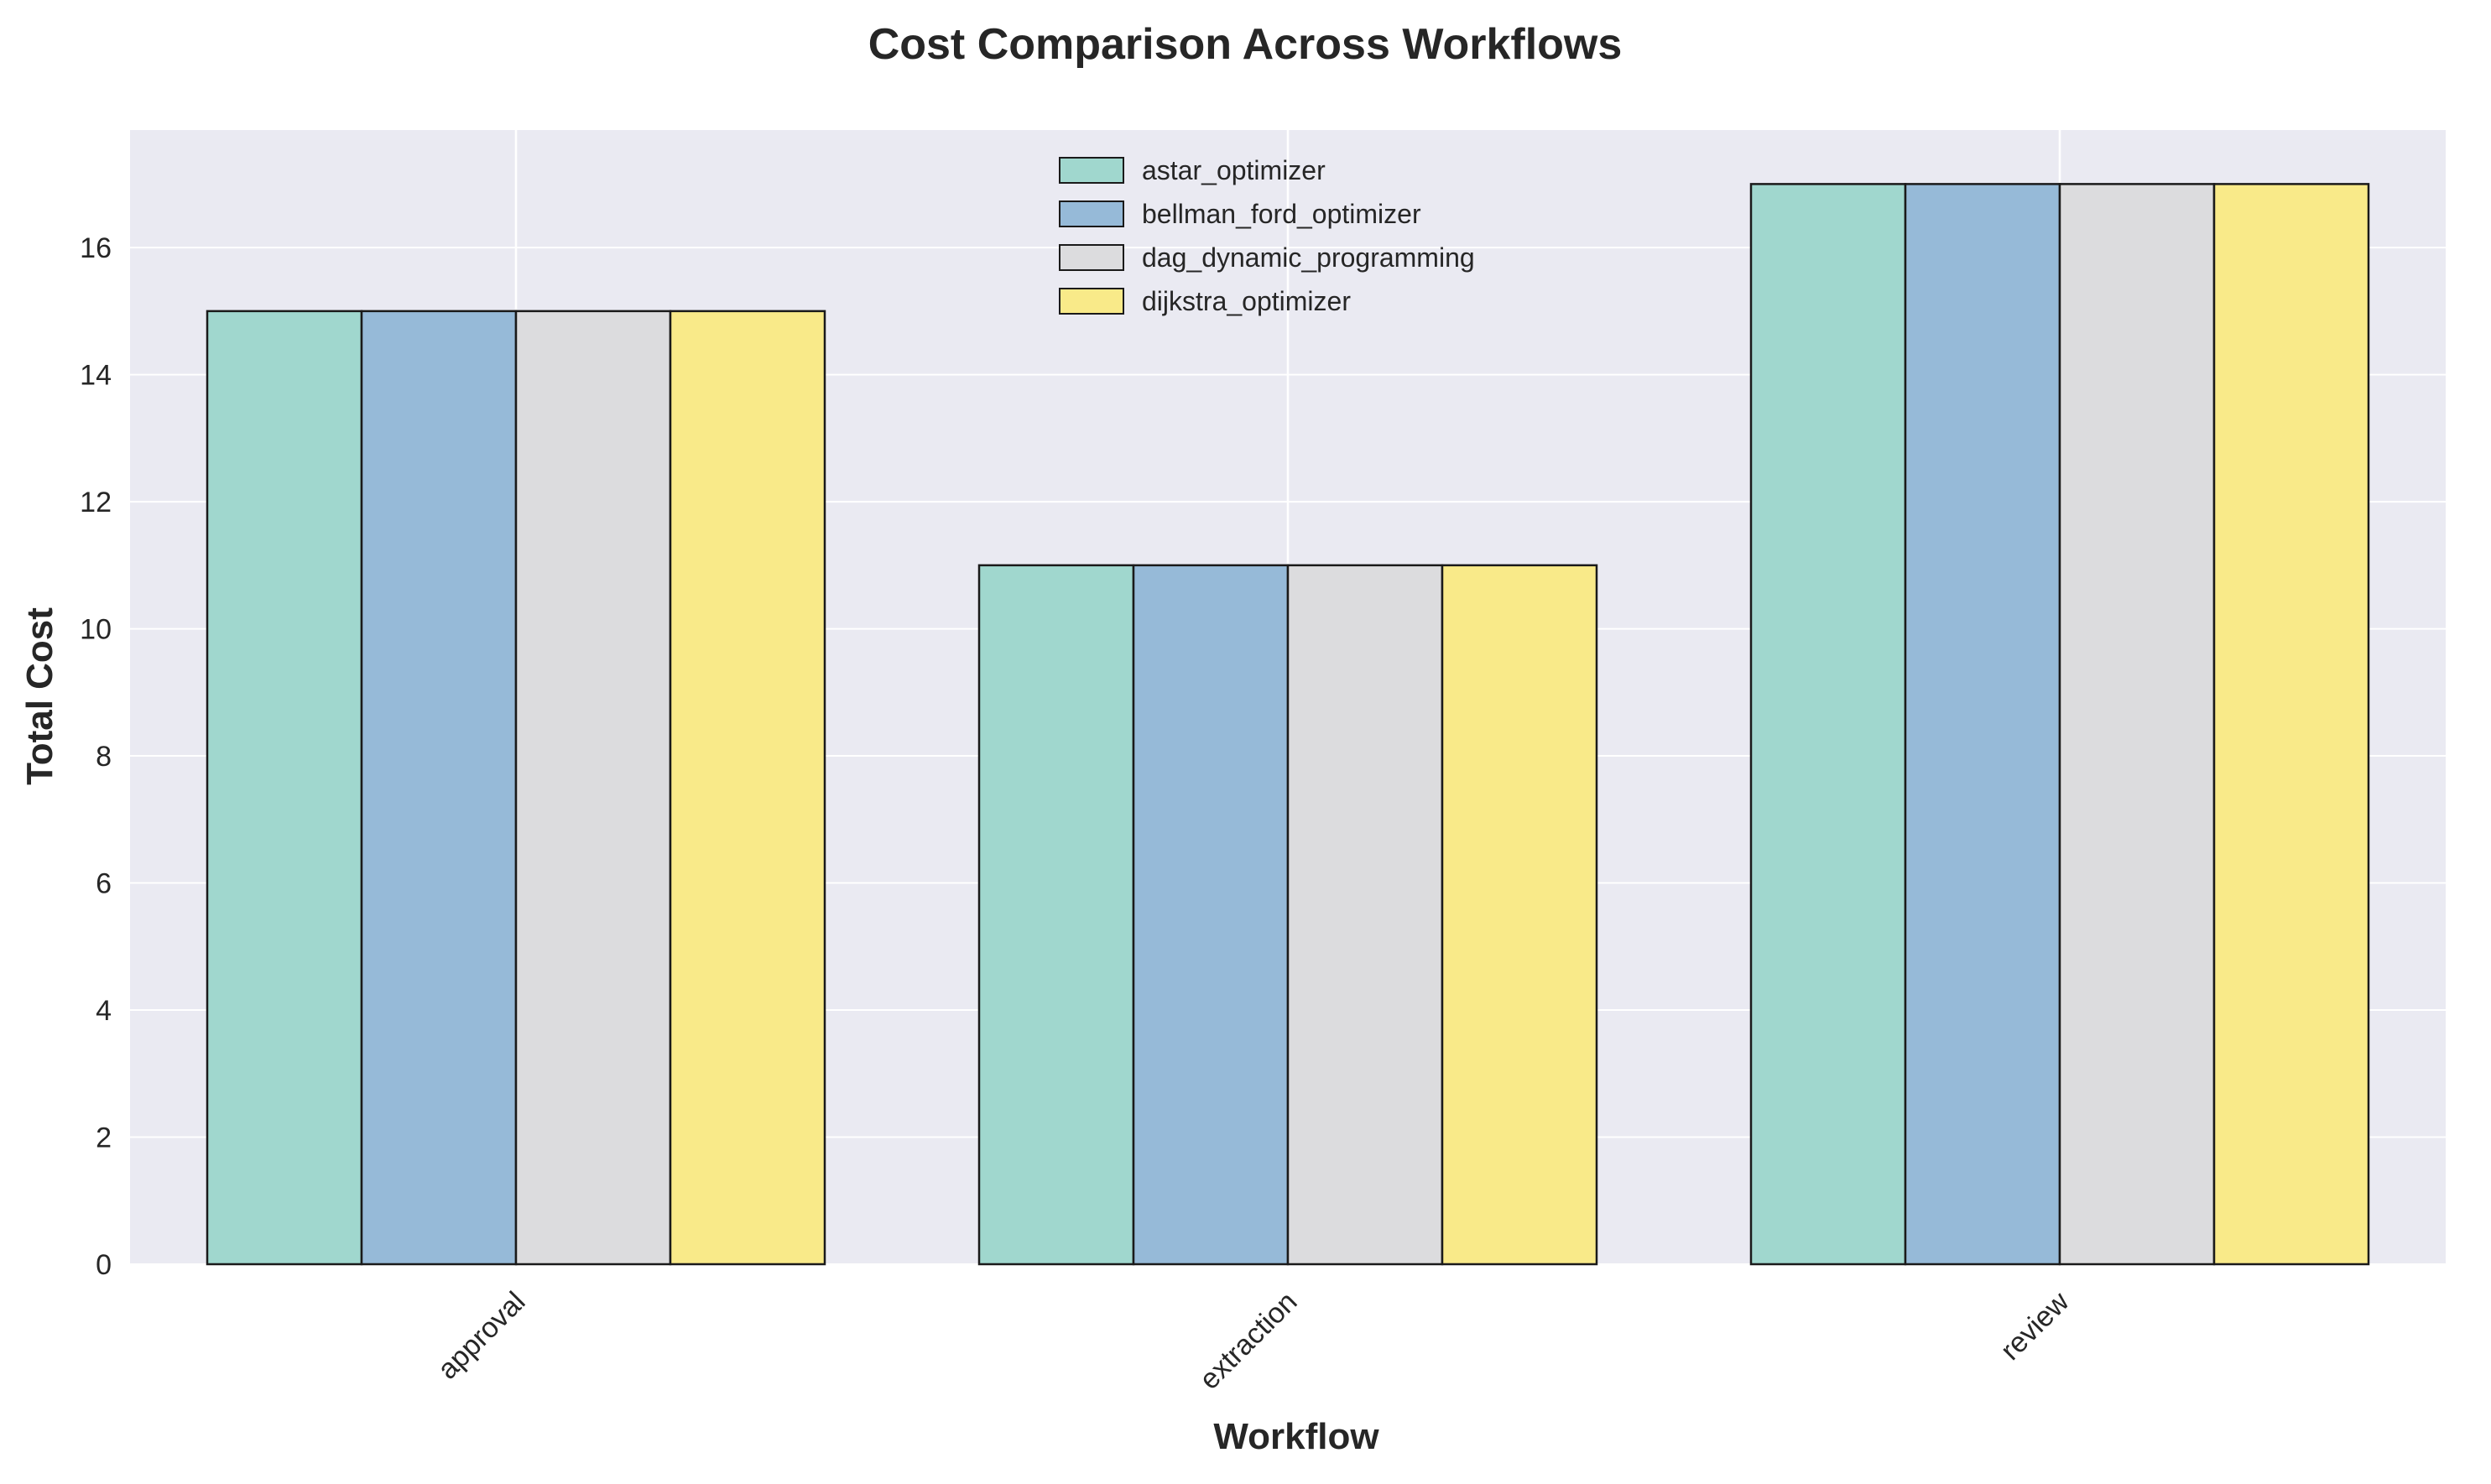 The width and height of the screenshot is (2491, 1484). I want to click on legend-item: astar_optimizer, so click(1193, 170).